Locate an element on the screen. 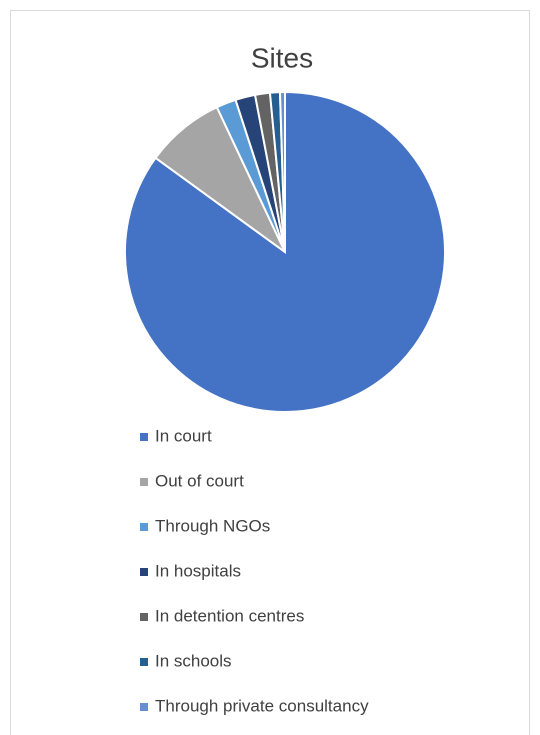 The height and width of the screenshot is (735, 540). pie-slice is located at coordinates (282, 171).